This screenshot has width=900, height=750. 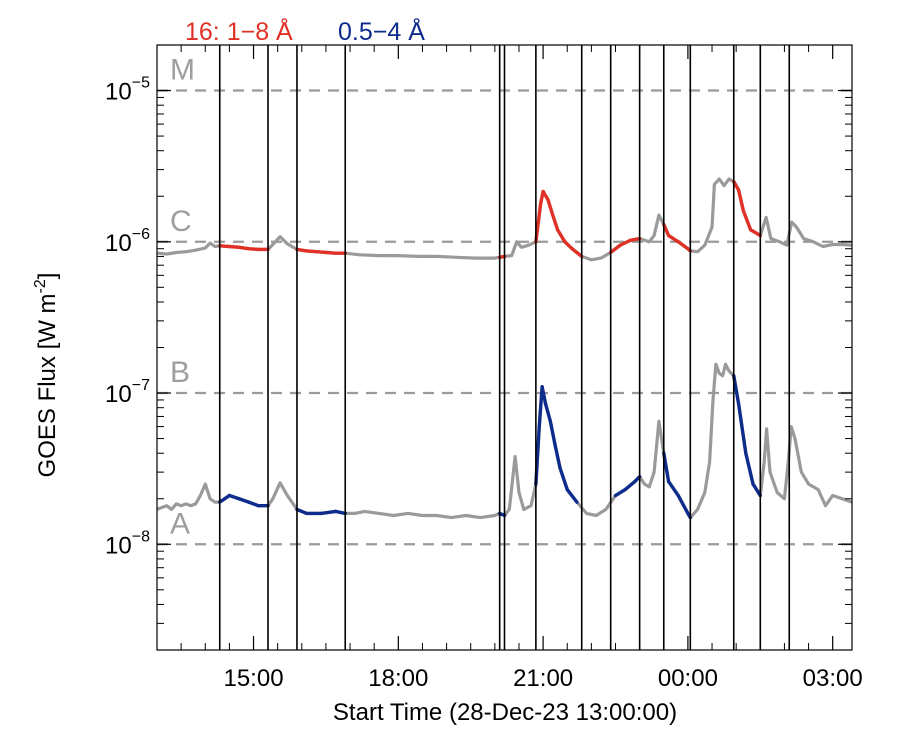 What do you see at coordinates (182, 70) in the screenshot?
I see `class-label-M: M` at bounding box center [182, 70].